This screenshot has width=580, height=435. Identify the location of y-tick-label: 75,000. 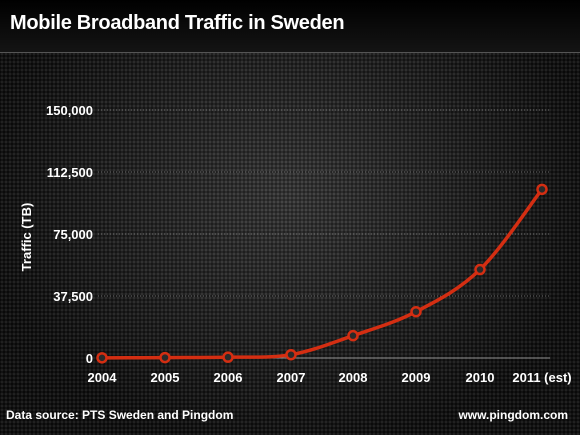
(73, 234).